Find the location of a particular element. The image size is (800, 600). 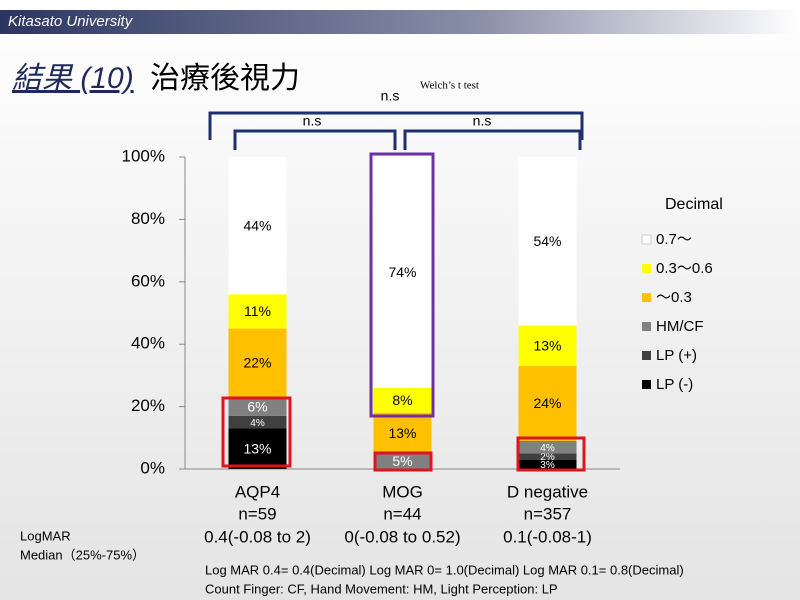

n-label: n=44 is located at coordinates (402, 513).